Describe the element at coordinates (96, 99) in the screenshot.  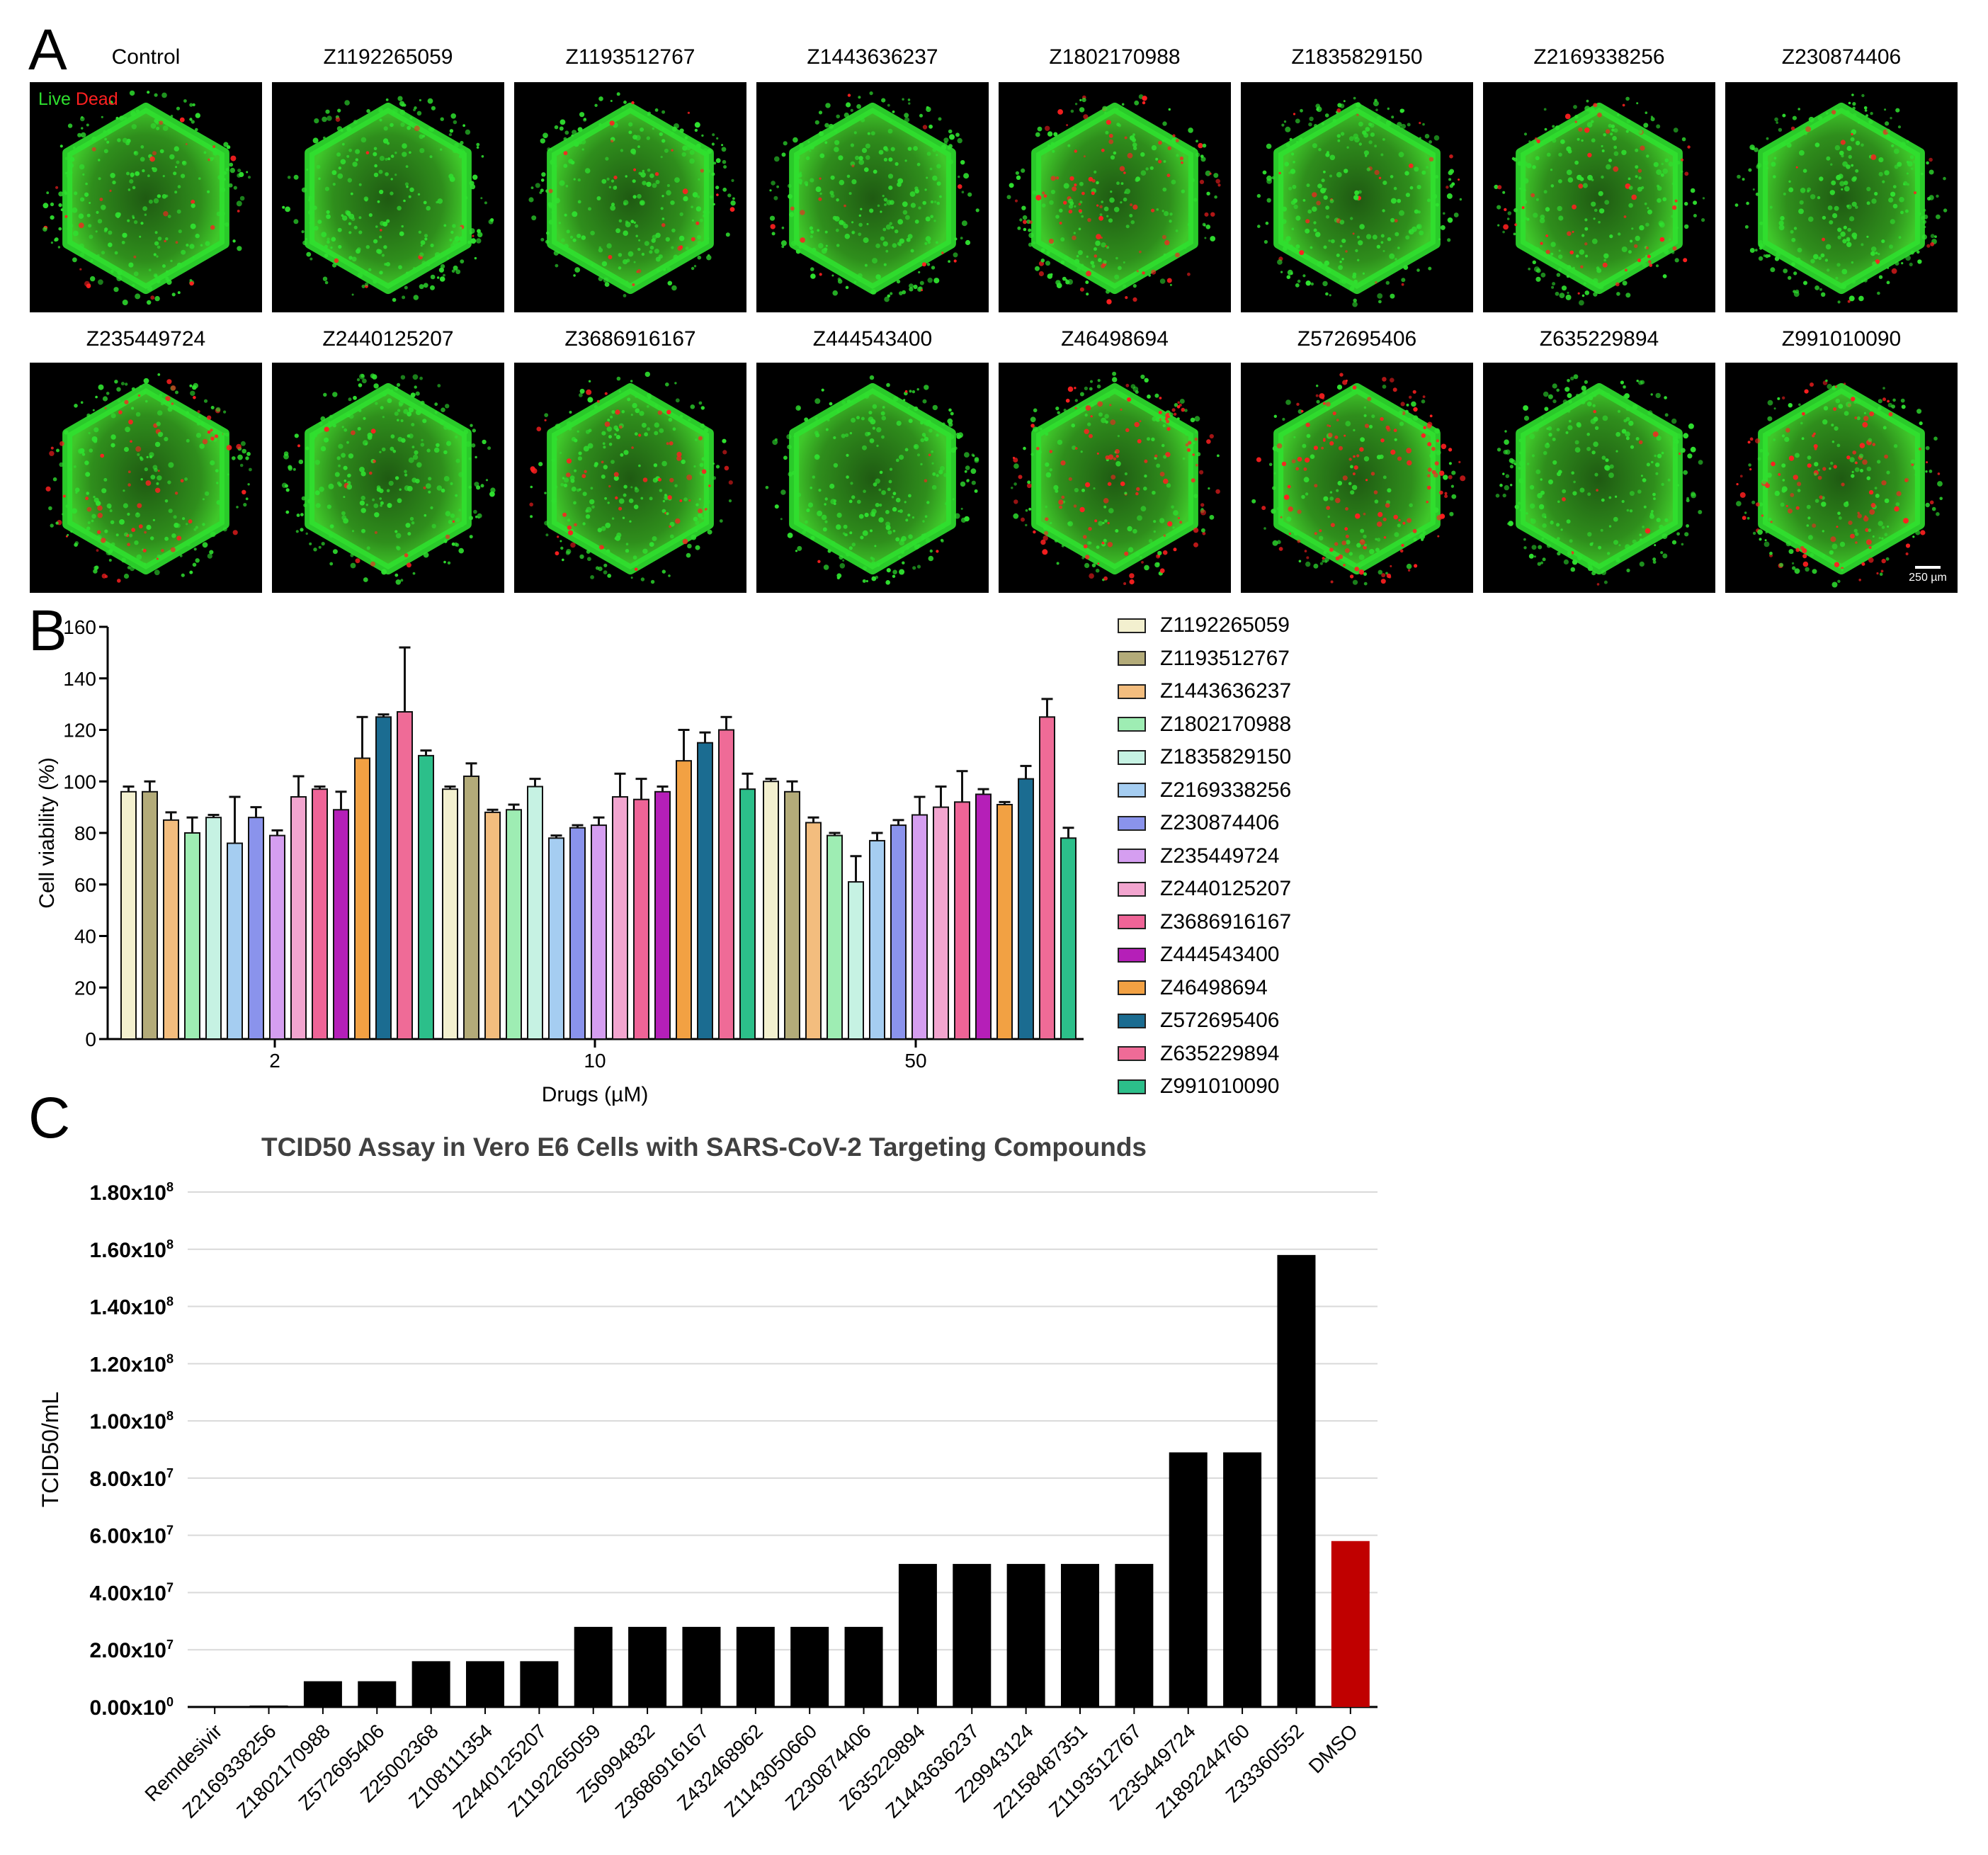
I see `dead-label: Dead` at that location.